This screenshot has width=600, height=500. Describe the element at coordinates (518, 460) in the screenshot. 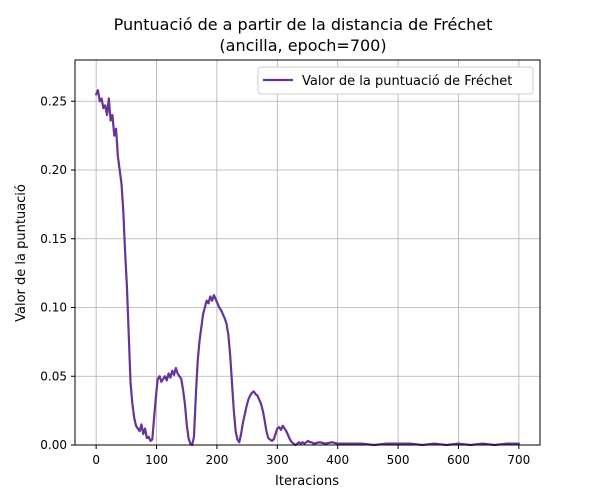

I see `x-tick-label: 700` at that location.